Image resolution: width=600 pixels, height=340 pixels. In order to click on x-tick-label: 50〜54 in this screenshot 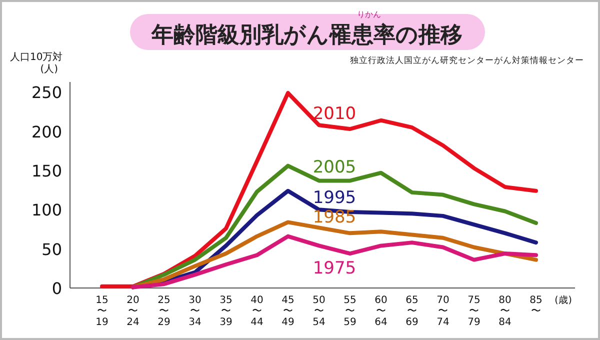, I will do `click(319, 311)`.